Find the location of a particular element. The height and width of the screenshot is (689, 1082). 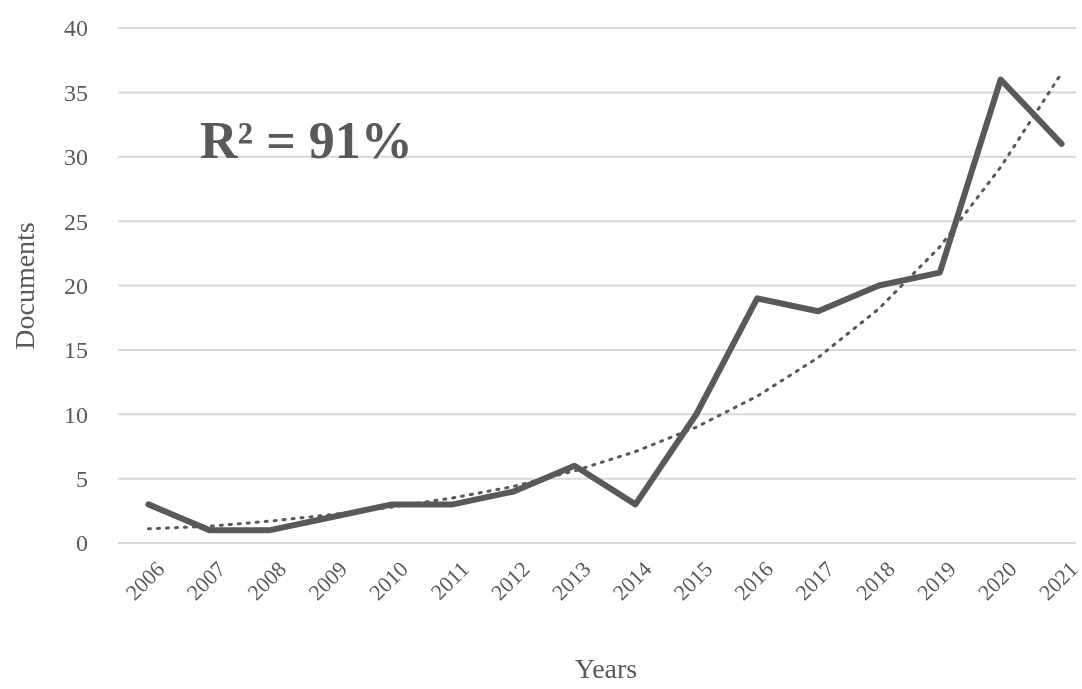

x-tick-label: 2011 is located at coordinates (449, 580).